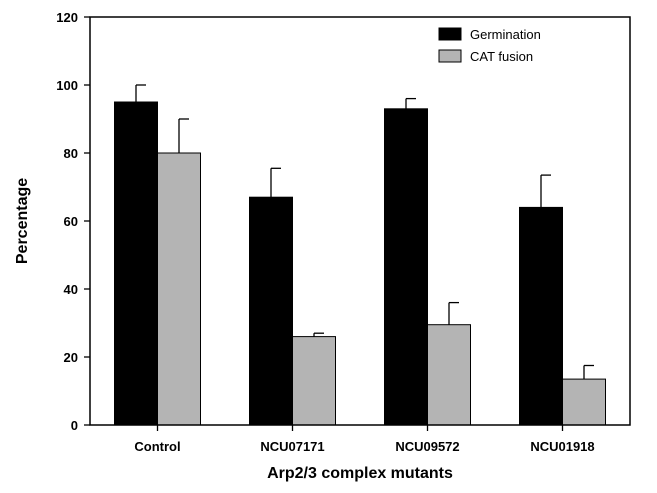  Describe the element at coordinates (427, 446) in the screenshot. I see `x-tick-label: NCU09572` at that location.